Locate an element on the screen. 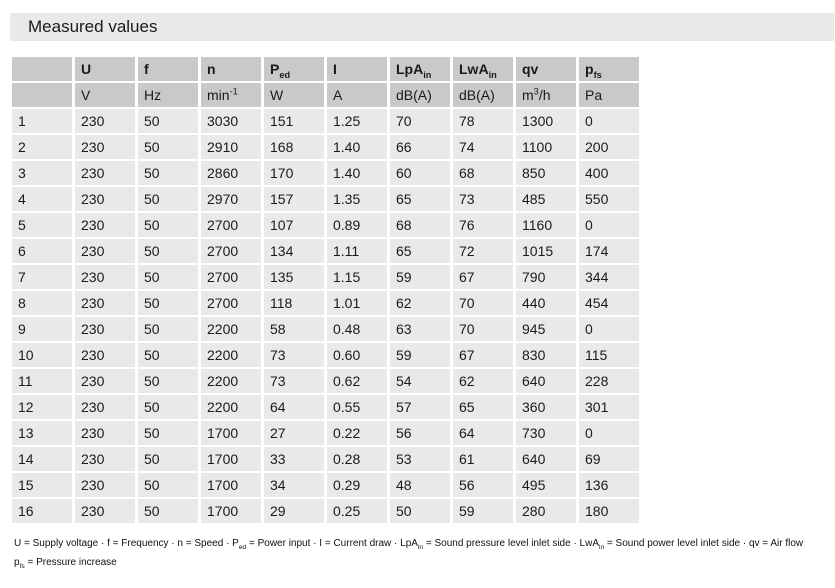 This screenshot has height=588, width=835. row-number-cell: 1 is located at coordinates (42, 121).